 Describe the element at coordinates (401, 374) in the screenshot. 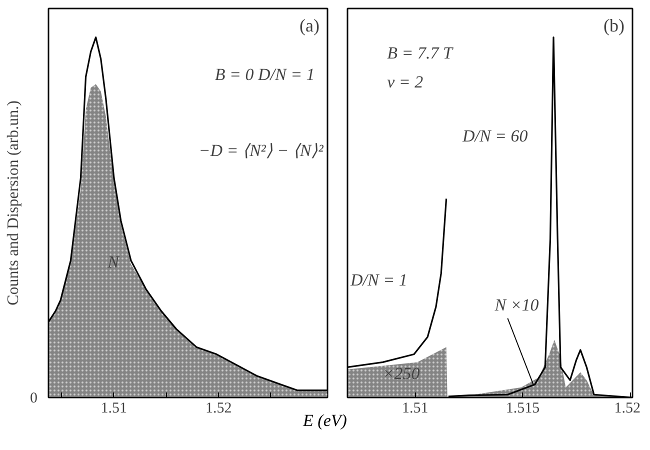

I see `annotation: ×250` at that location.